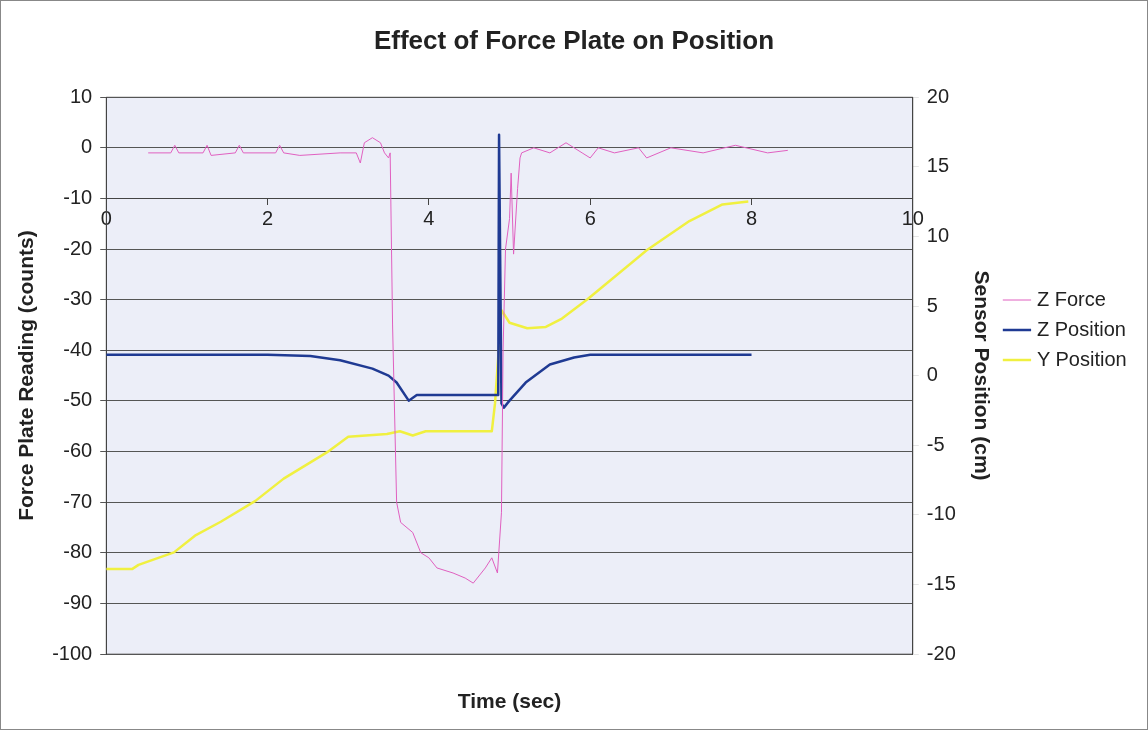  What do you see at coordinates (574, 39) in the screenshot?
I see `chart-title: Effect of Force Plate on Position` at bounding box center [574, 39].